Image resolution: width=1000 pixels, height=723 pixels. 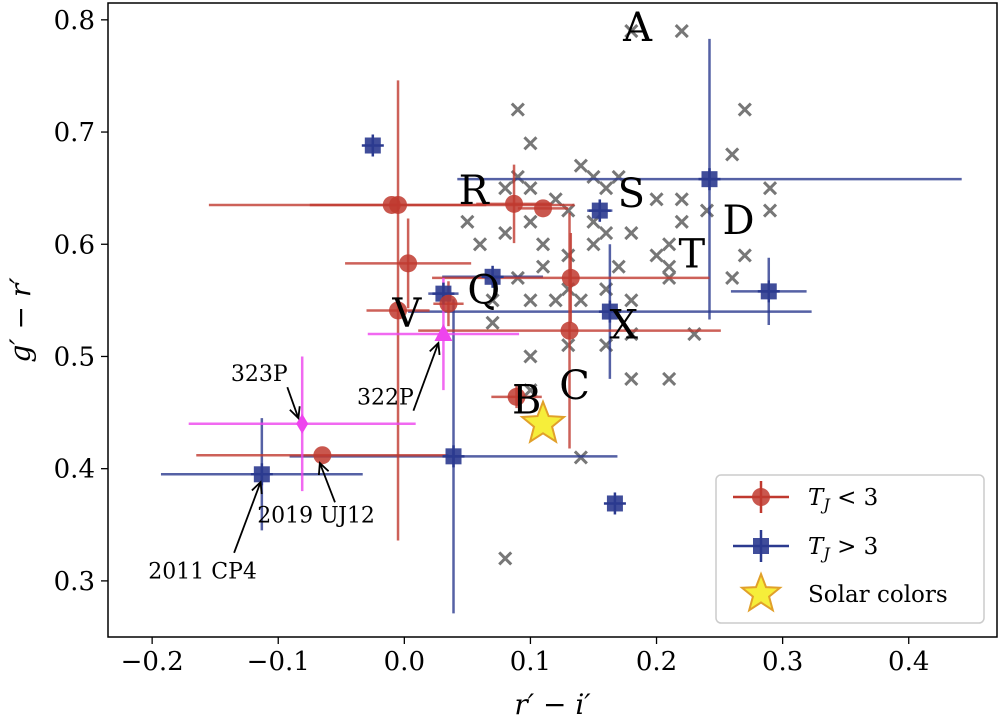 What do you see at coordinates (74, 582) in the screenshot?
I see `y-tick-label: 0.3` at bounding box center [74, 582].